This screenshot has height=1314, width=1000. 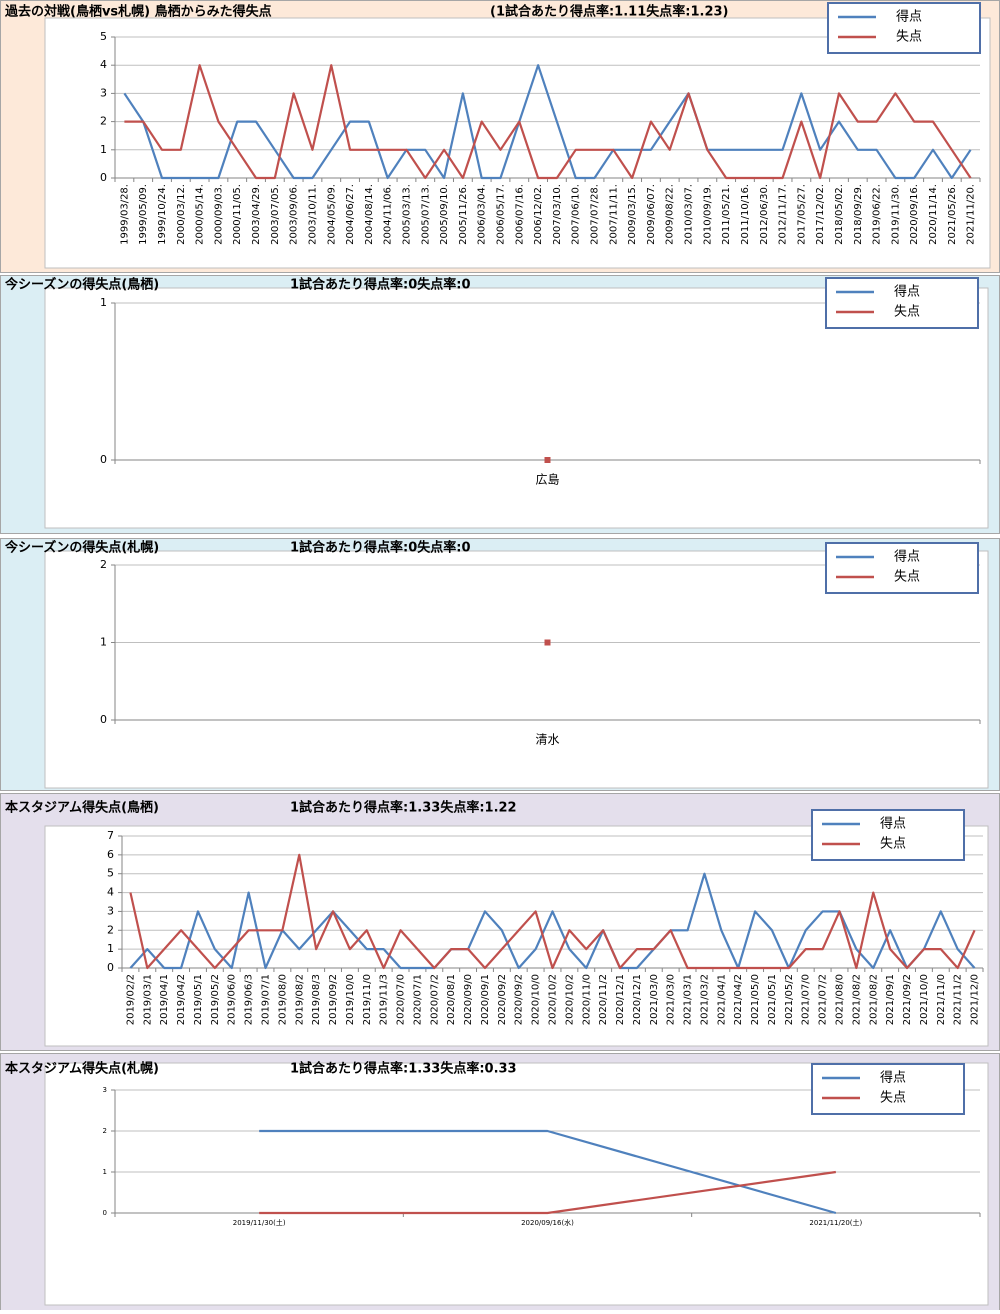 I want to click on chart-title: 今シーズンの得失点(鳥栖), so click(x=81, y=285).